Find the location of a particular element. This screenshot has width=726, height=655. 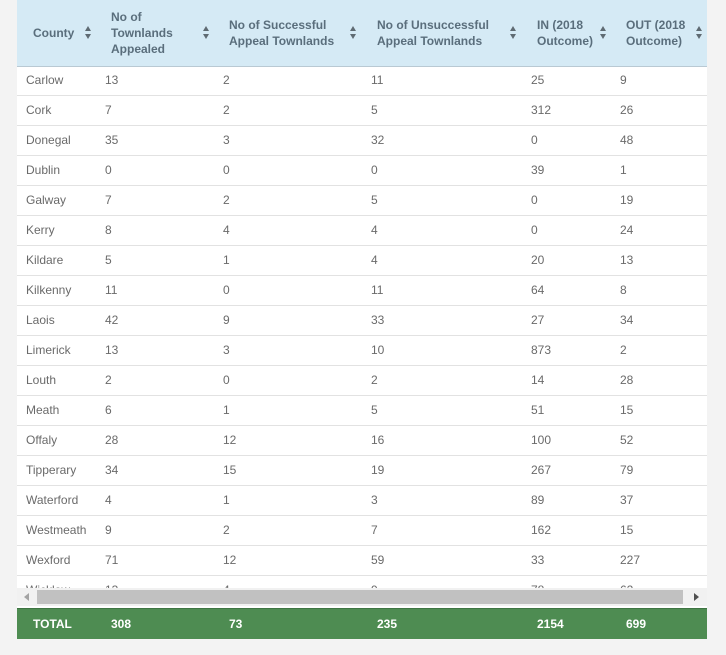

in-2018-cell: 25 is located at coordinates (538, 80).